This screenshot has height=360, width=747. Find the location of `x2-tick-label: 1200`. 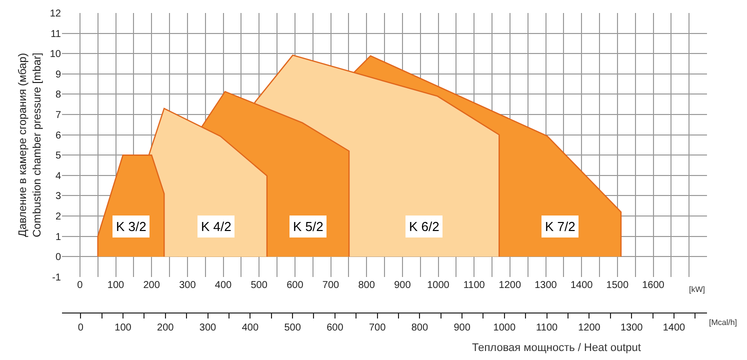

x2-tick-label: 1200 is located at coordinates (589, 328).